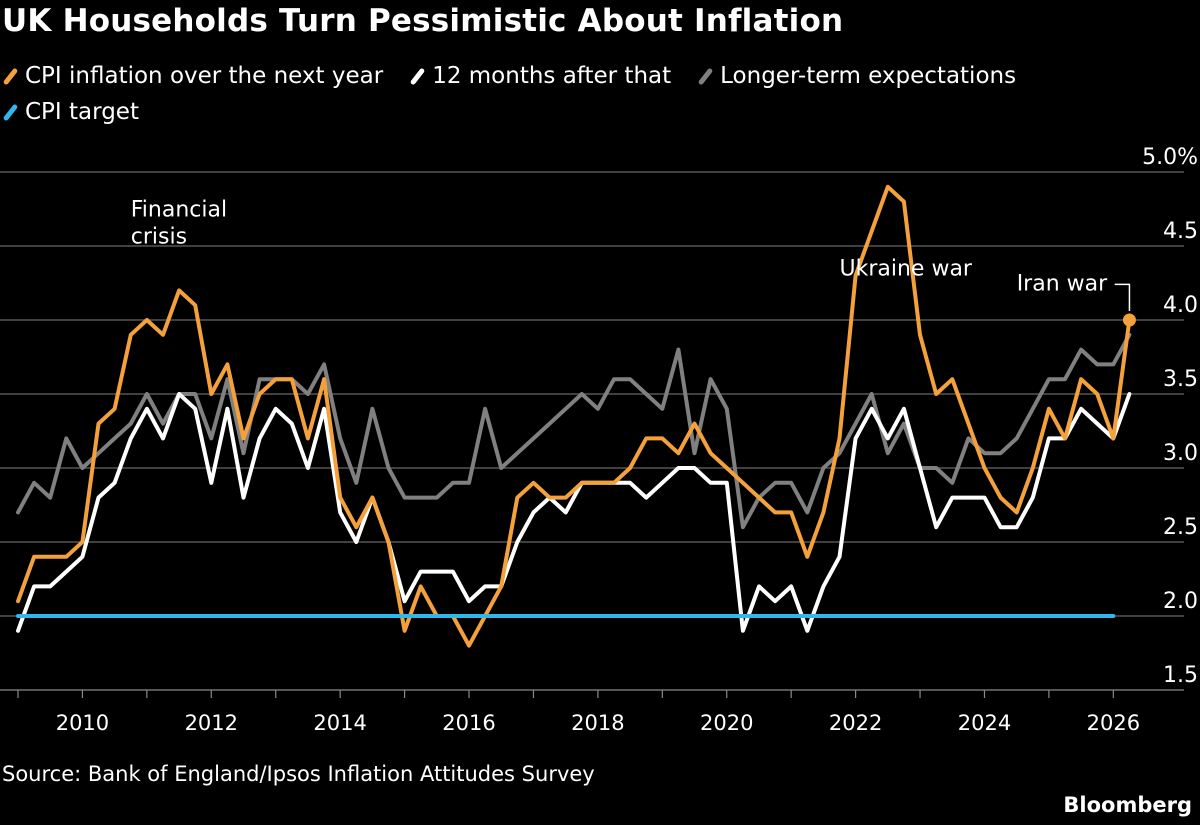 This screenshot has width=1200, height=825. What do you see at coordinates (204, 76) in the screenshot?
I see `legend-label: CPI inflation over the next year` at bounding box center [204, 76].